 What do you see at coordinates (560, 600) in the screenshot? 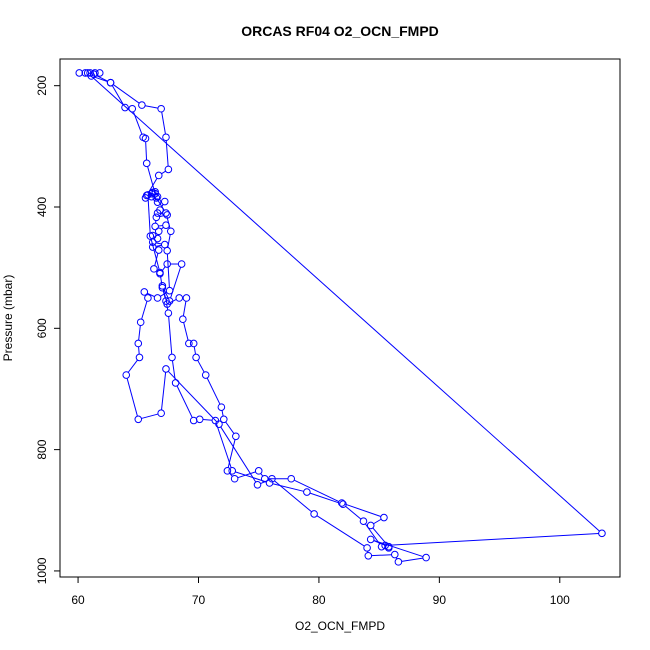
I see `x-tick-label: 100` at bounding box center [560, 600].